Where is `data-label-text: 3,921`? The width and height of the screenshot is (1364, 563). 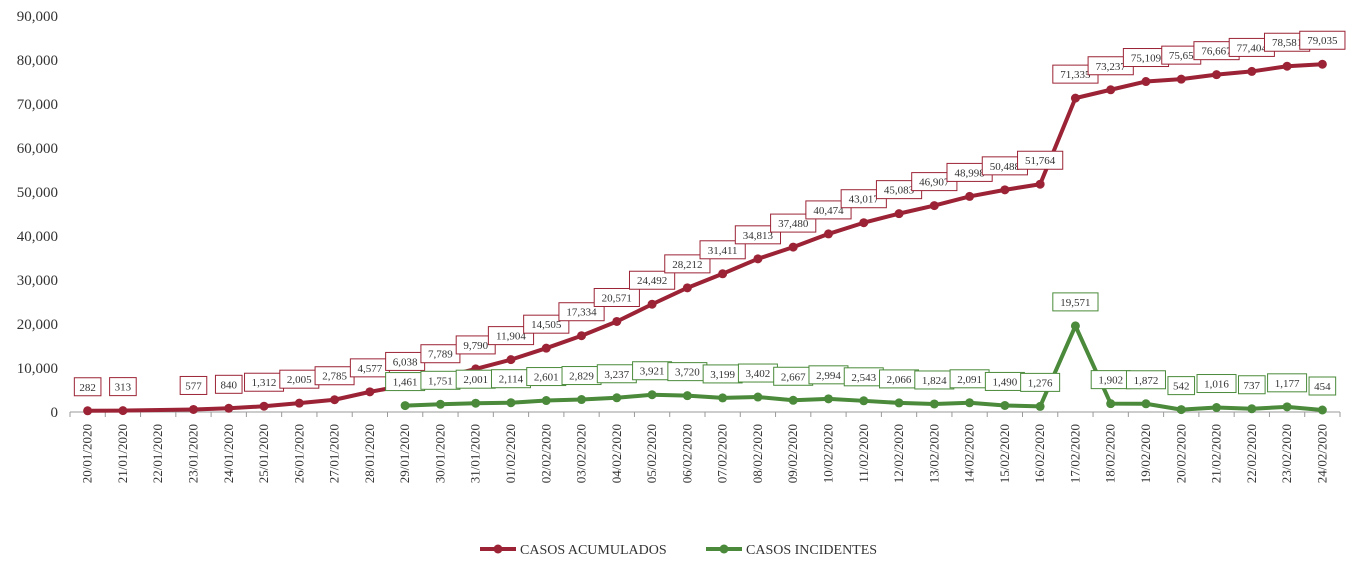 data-label-text: 3,921 is located at coordinates (652, 372).